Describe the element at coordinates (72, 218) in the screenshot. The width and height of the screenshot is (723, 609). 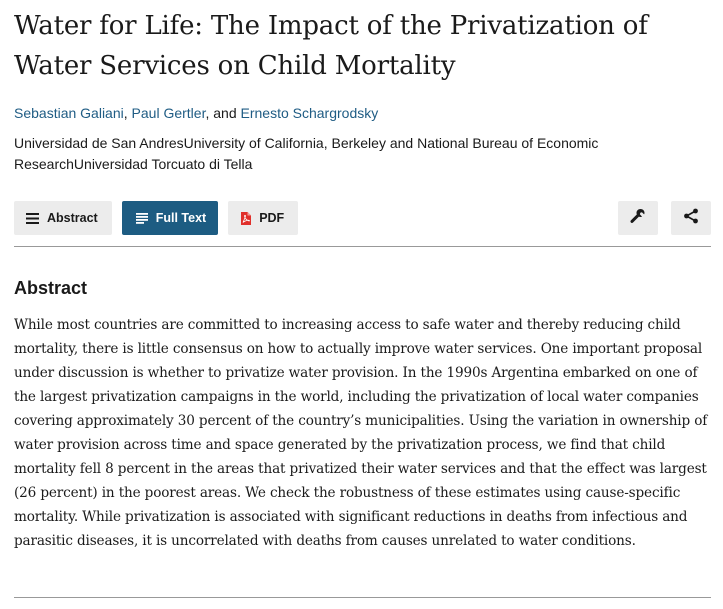
I see `abstract-button-label: Abstract` at that location.